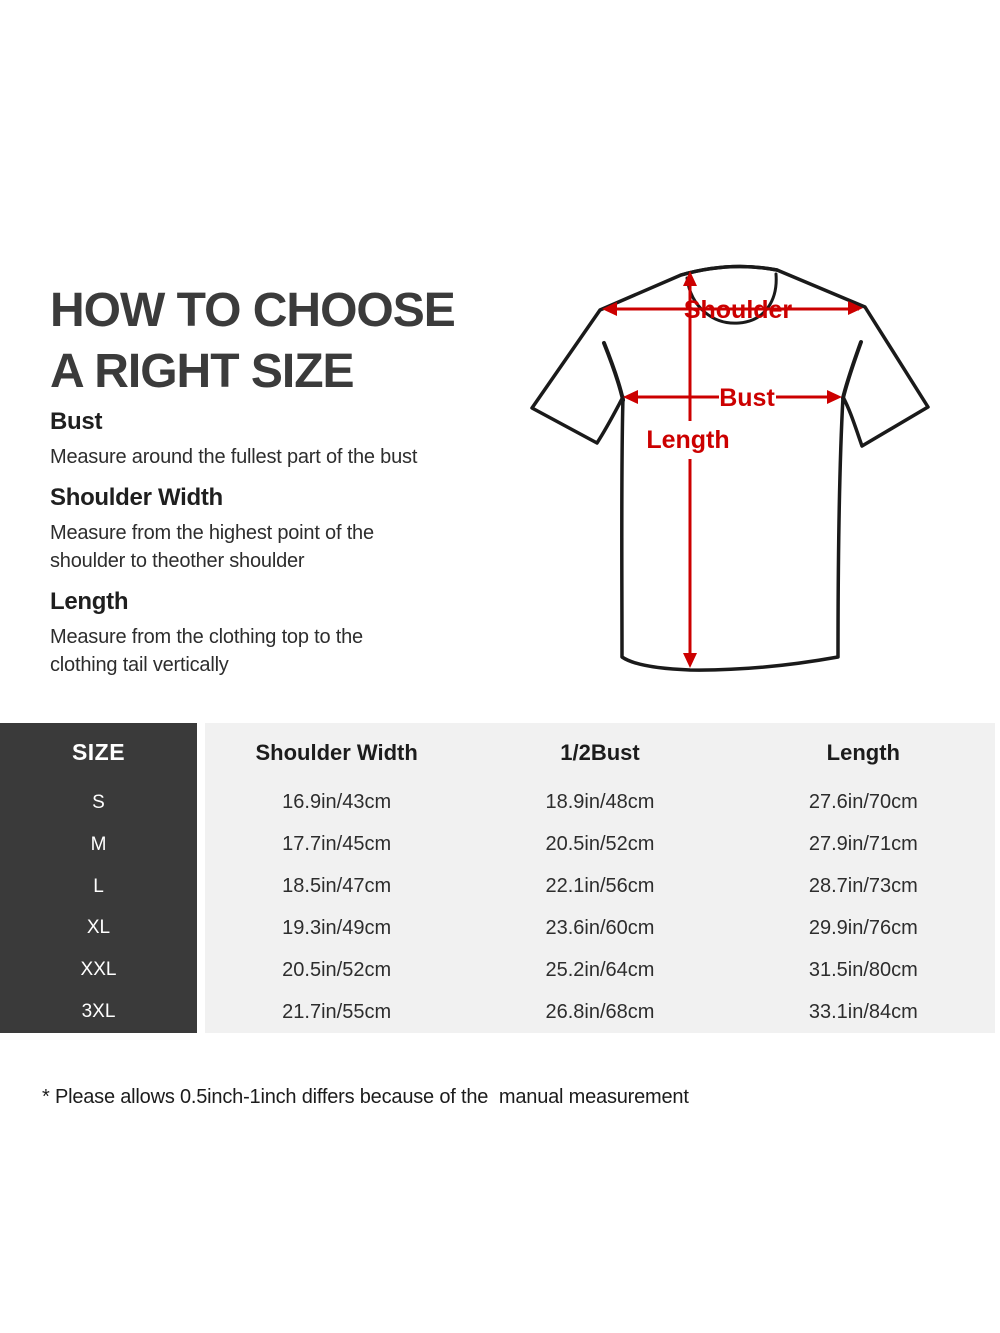 The height and width of the screenshot is (1333, 1000). I want to click on left-armhole-seam, so click(613, 371).